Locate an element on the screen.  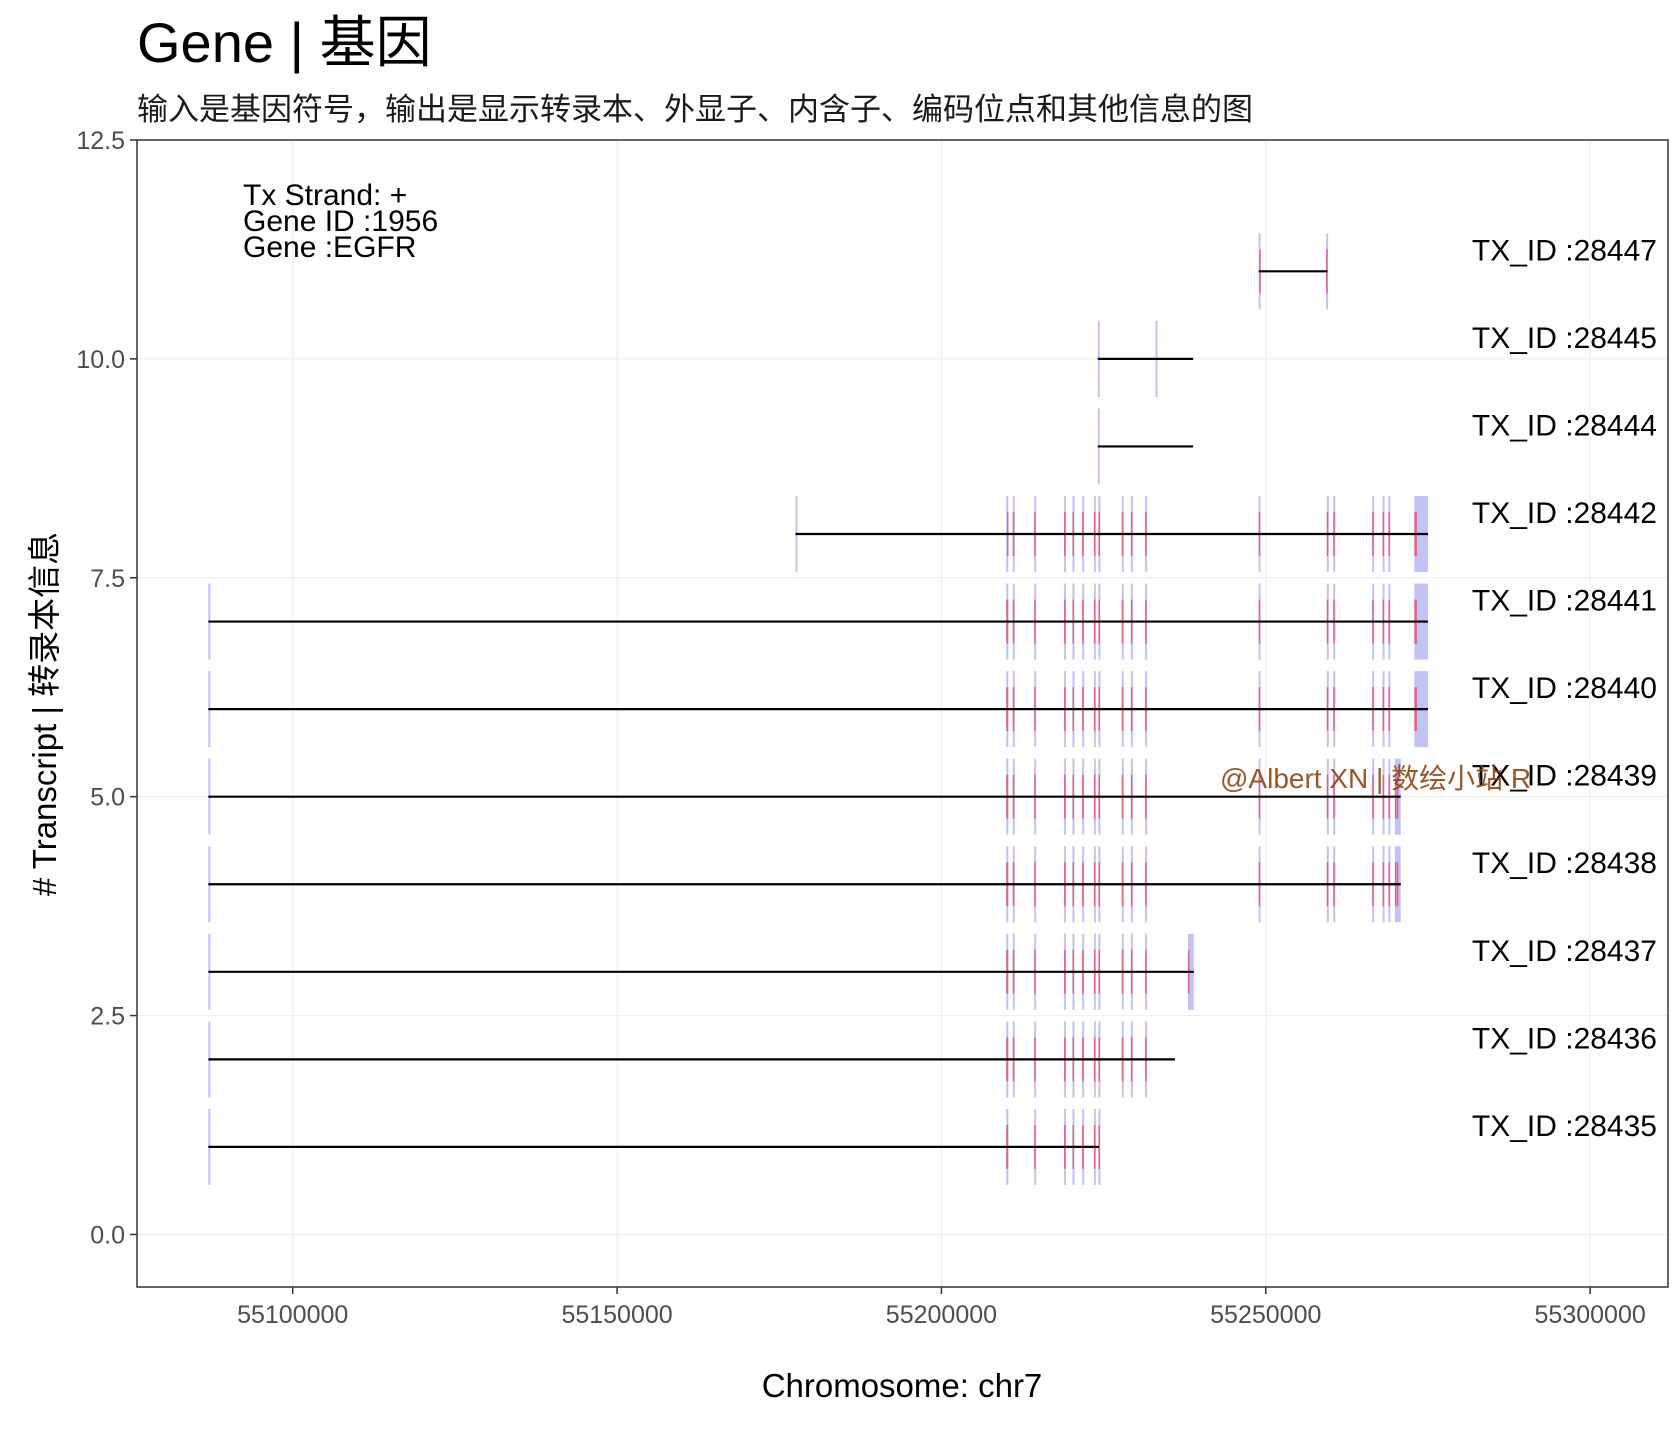
gene-info: Tx Strand: + Gene ID :1956 Gene :EGFR is located at coordinates (340, 221).